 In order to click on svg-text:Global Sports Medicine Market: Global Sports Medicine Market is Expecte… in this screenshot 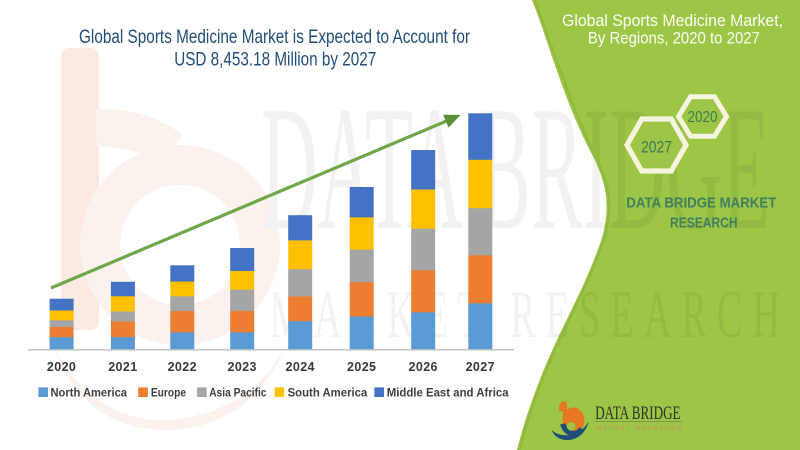, I will do `click(275, 37)`.